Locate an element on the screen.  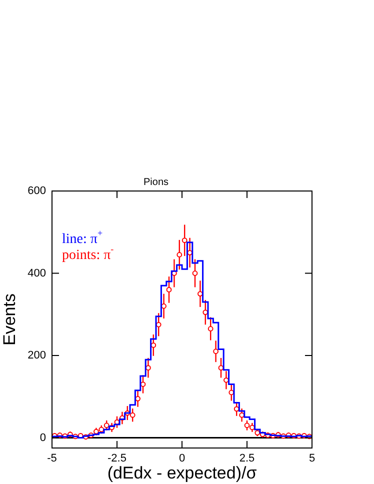
chart-title: Pions is located at coordinates (156, 182).